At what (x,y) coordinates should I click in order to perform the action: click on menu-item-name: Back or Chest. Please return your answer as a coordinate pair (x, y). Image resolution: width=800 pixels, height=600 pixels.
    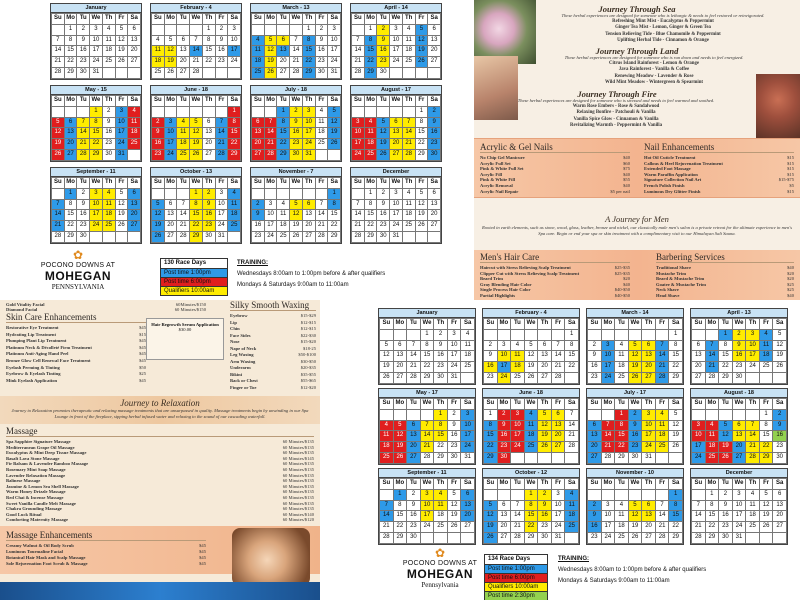
    Looking at the image, I should click on (244, 380).